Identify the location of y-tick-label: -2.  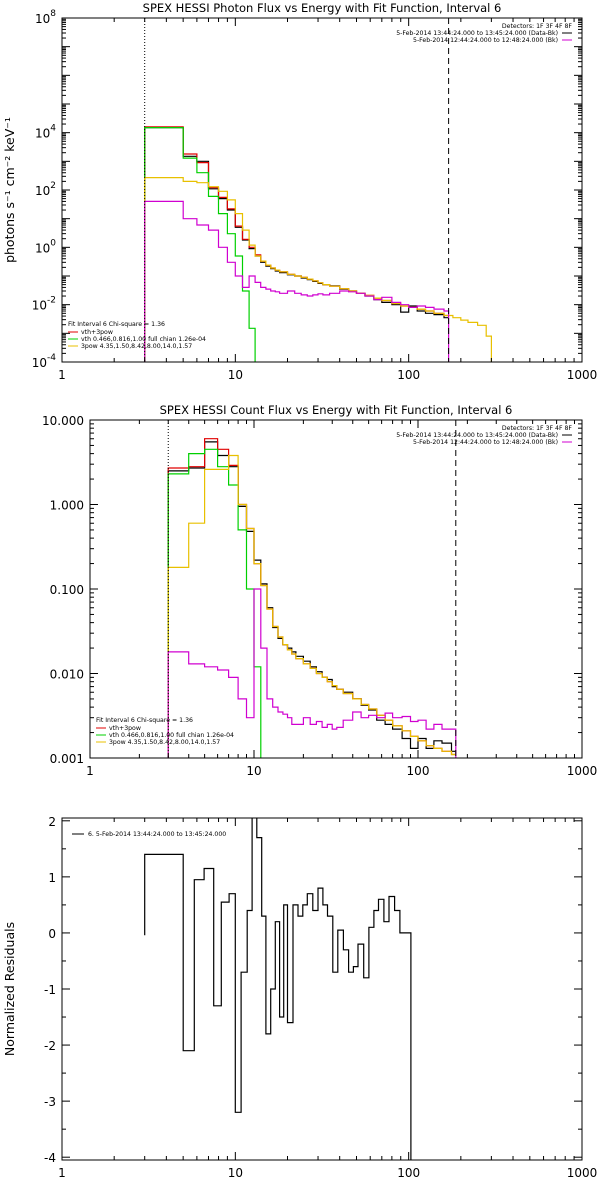
(50, 1046).